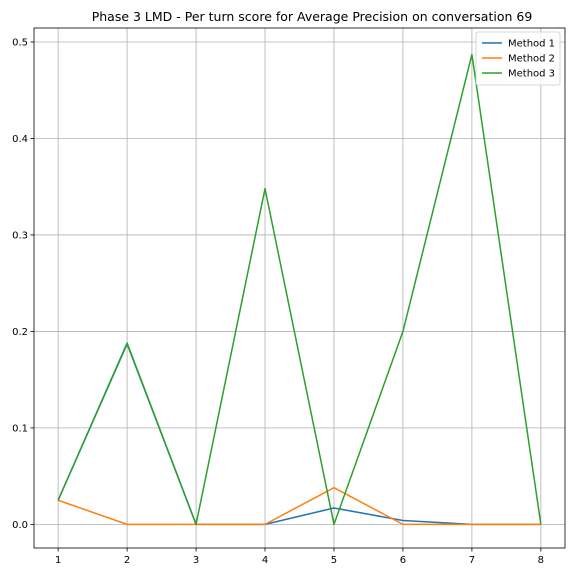 The height and width of the screenshot is (576, 576). I want to click on x-tick-label: 6, so click(403, 560).